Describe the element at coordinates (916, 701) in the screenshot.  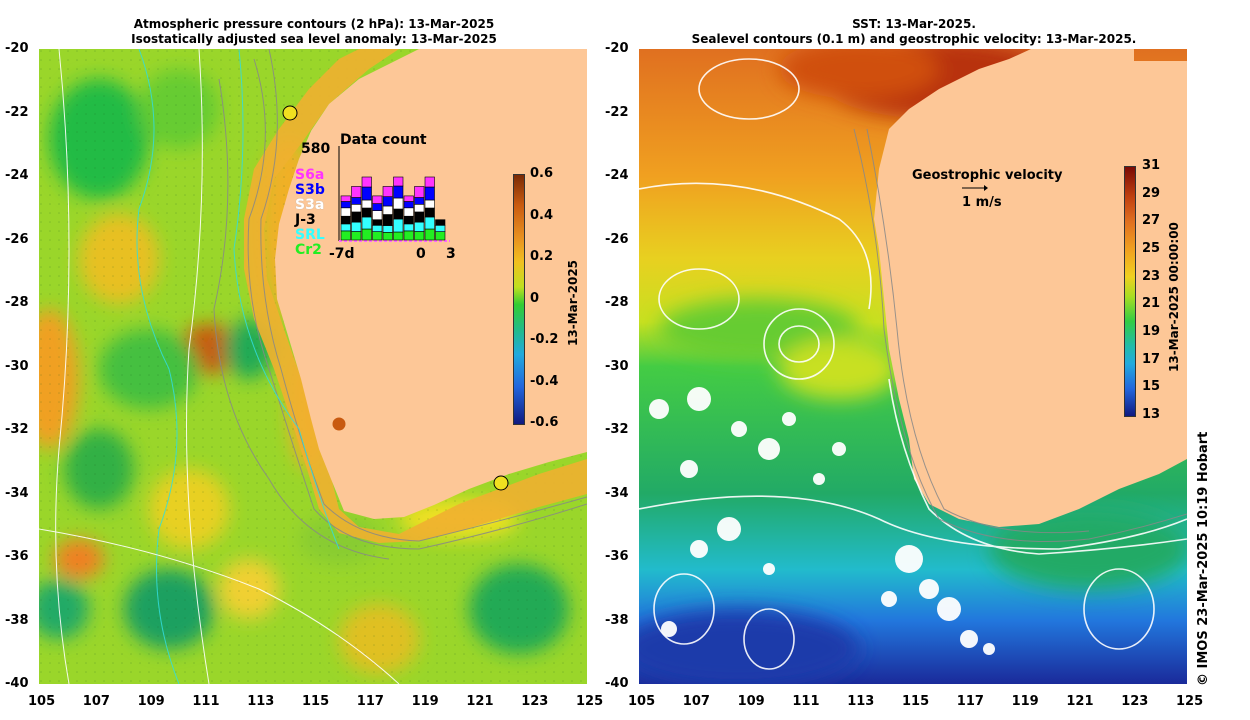
I see `x-tick-label: 115` at that location.